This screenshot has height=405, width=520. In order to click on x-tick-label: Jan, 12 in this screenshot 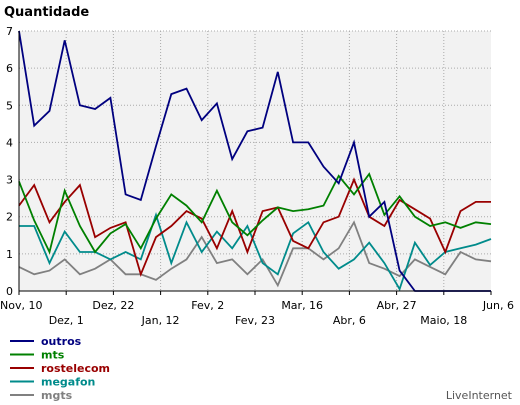, I will do `click(160, 320)`.